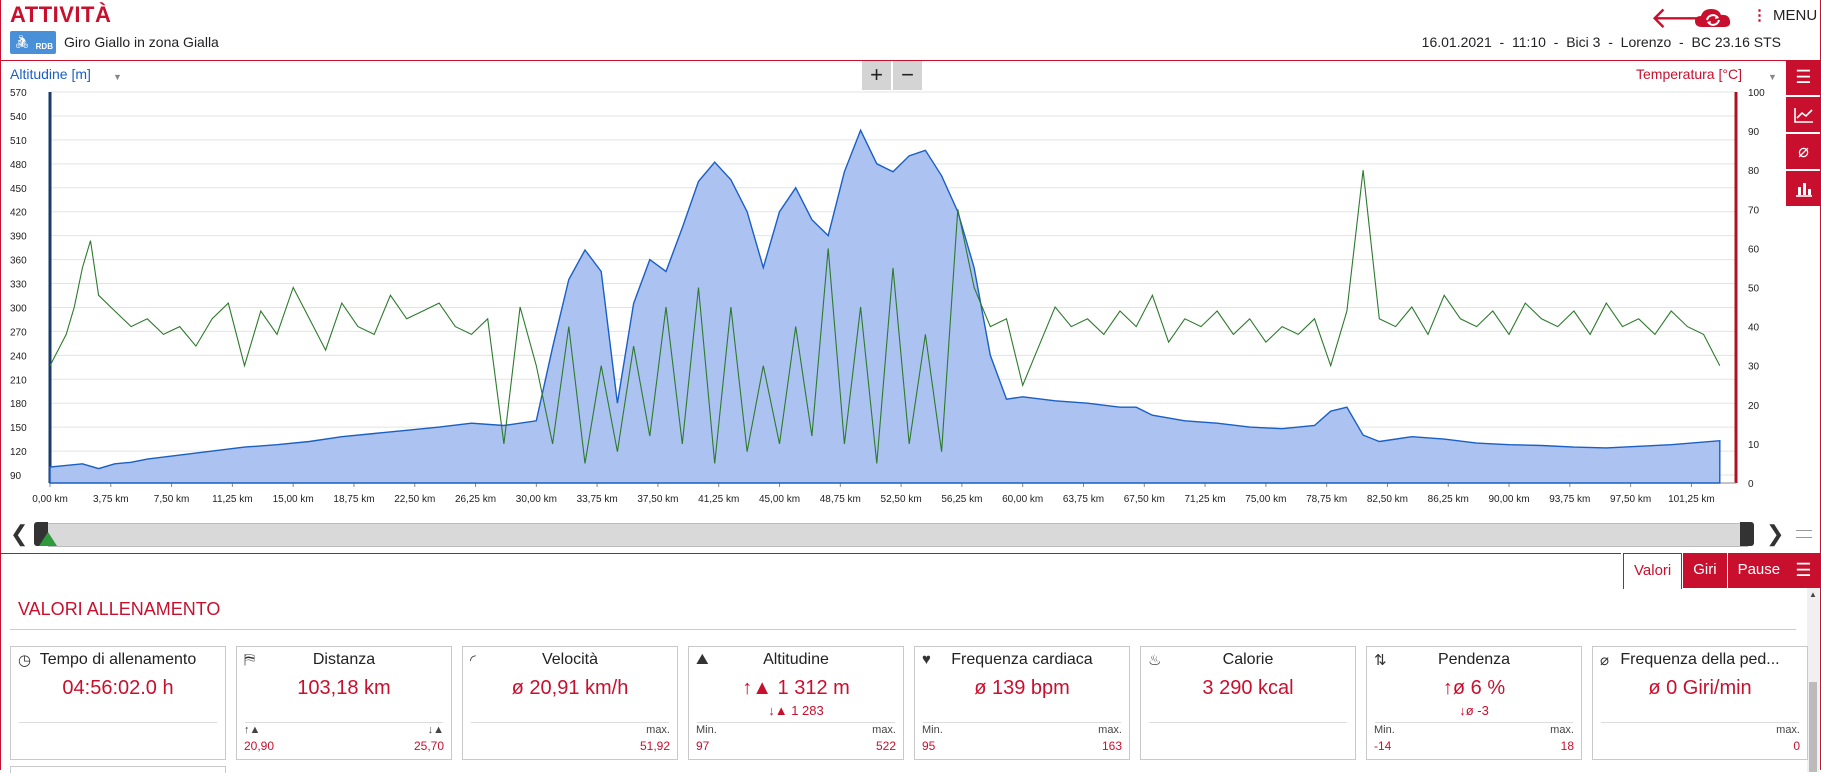  Describe the element at coordinates (1605, 660) in the screenshot. I see `cadence-icon: ⌀` at that location.